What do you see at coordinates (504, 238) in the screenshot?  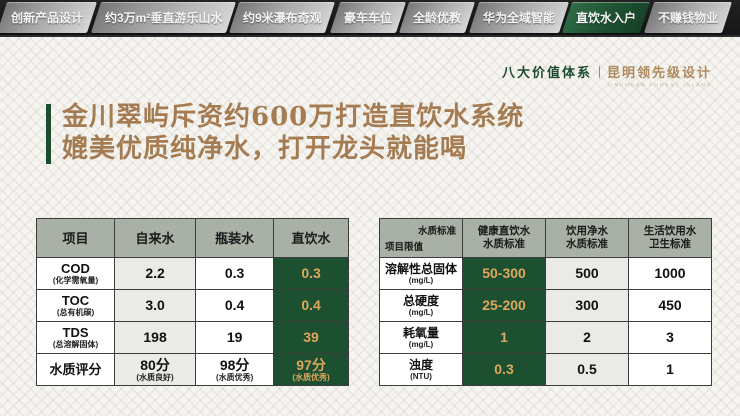 I see `header-healthy-direct-standard: 健康直饮水 水质标准` at bounding box center [504, 238].